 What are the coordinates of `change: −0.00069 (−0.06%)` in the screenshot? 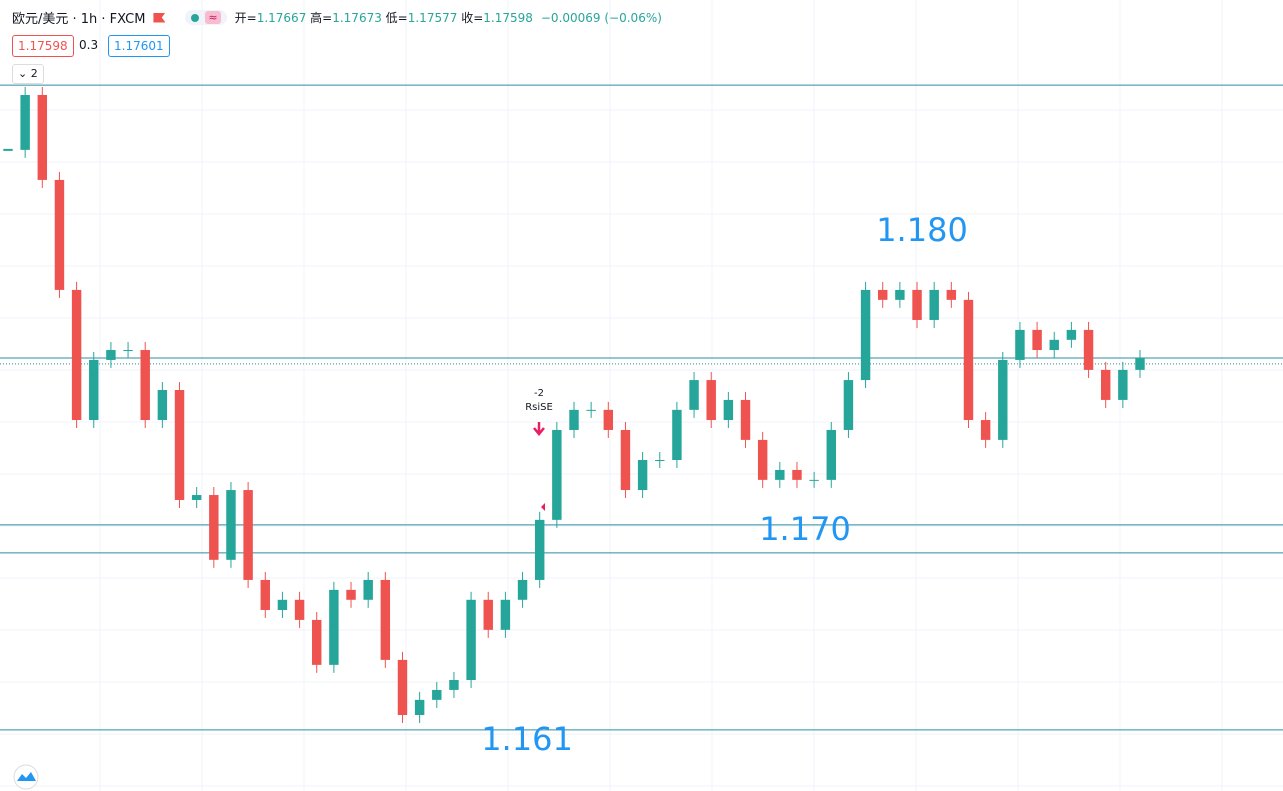 It's located at (601, 17).